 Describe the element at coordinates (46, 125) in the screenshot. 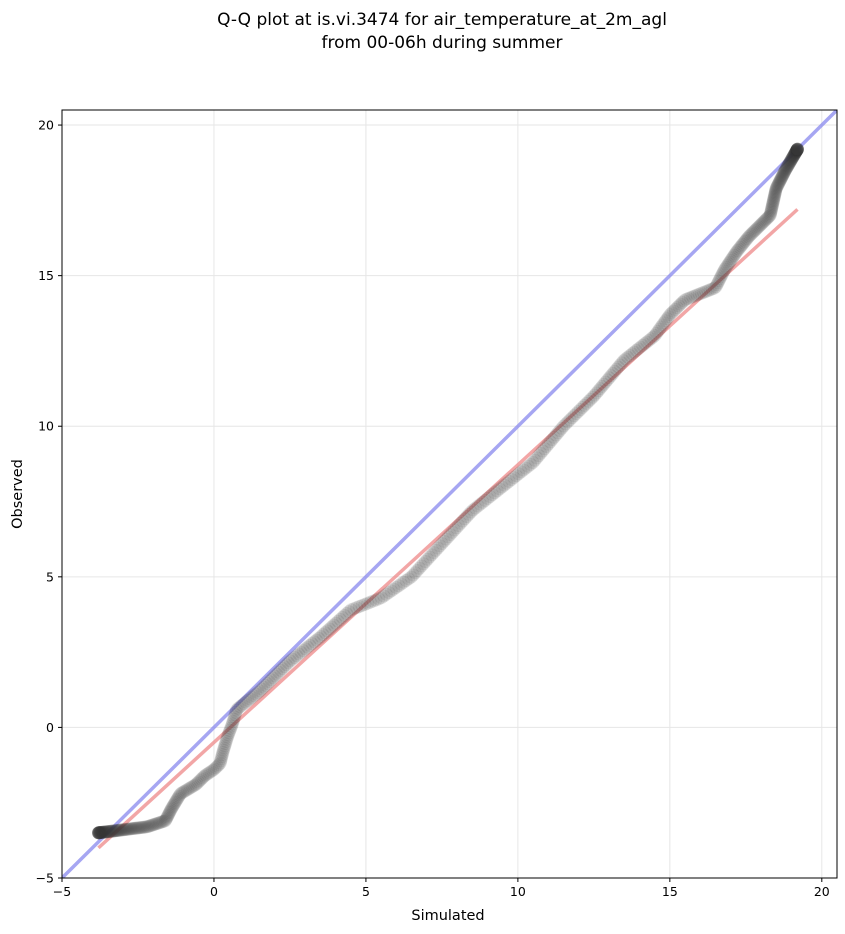

I see `y-tick-label: 20` at that location.